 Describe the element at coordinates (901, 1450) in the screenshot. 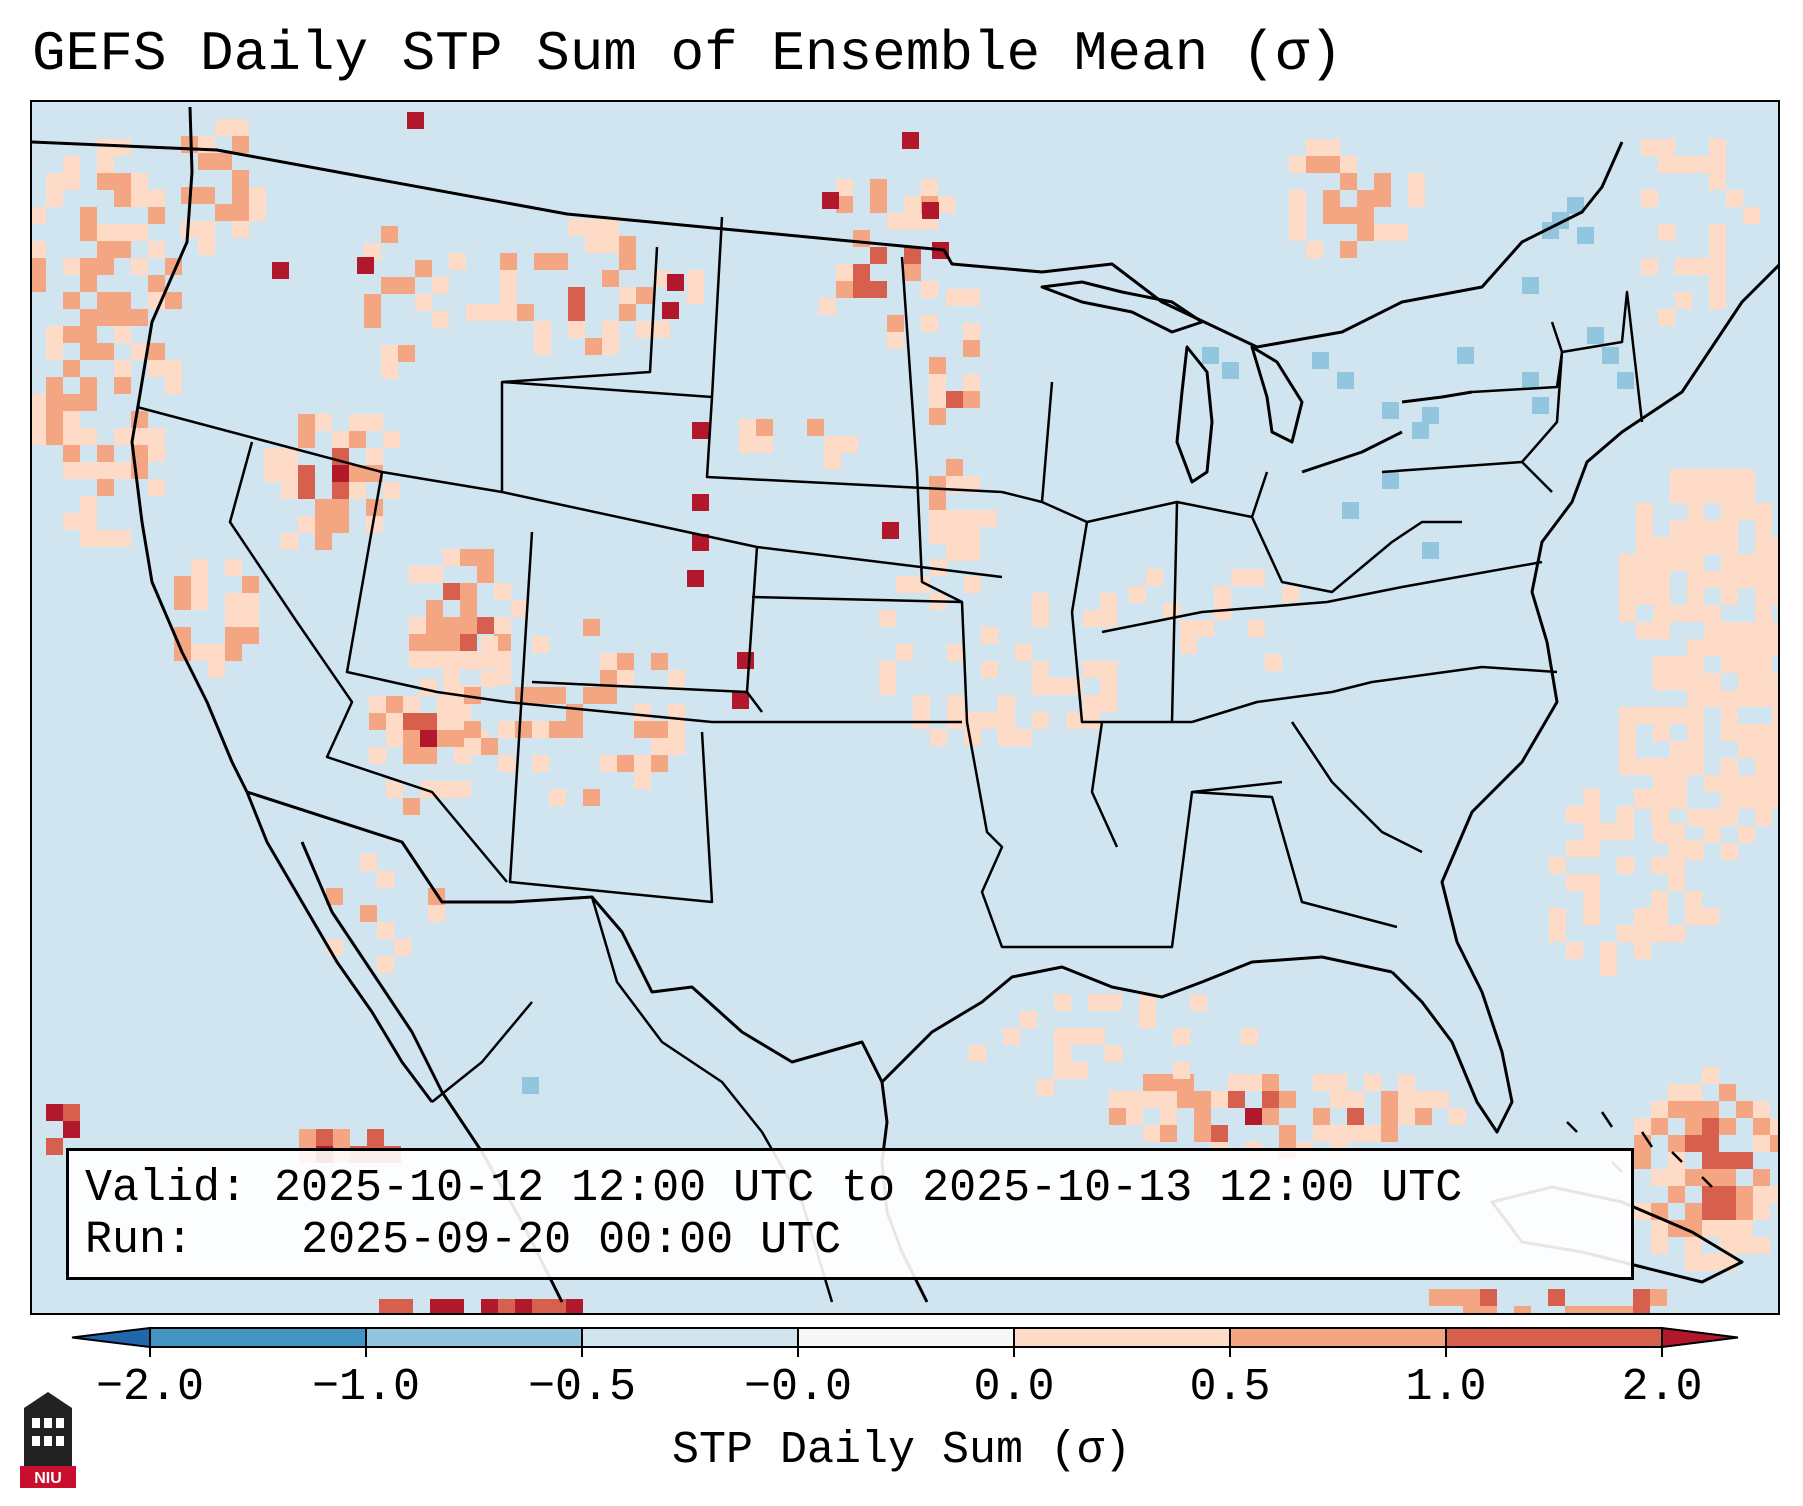

I see `colorbar-title: STP Daily Sum (σ)` at that location.